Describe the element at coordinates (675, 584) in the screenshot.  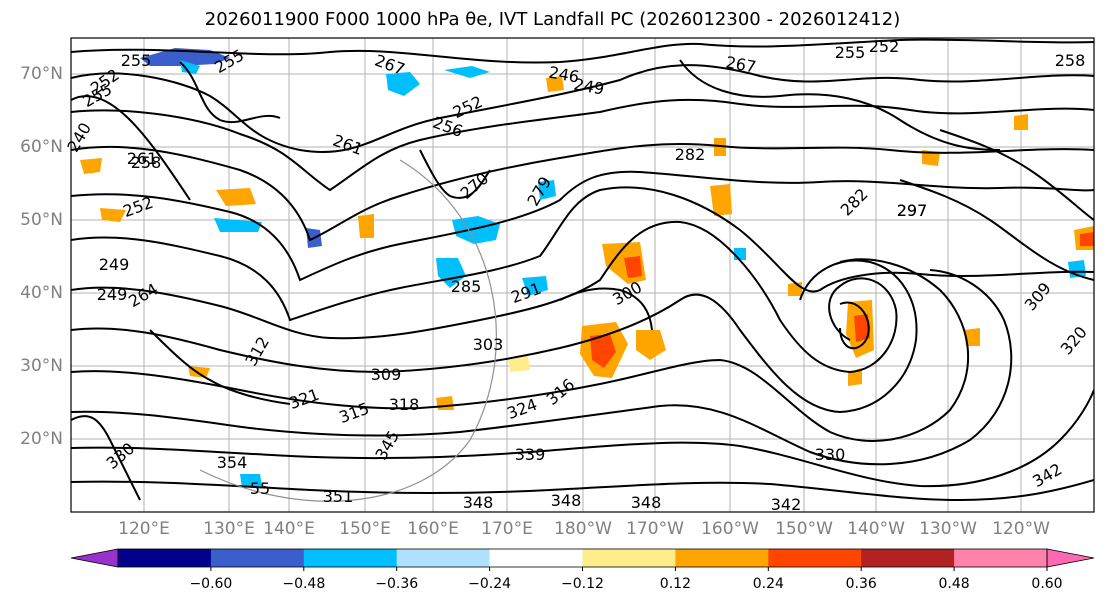
I see `colorbar-tick-label: 0.12` at that location.